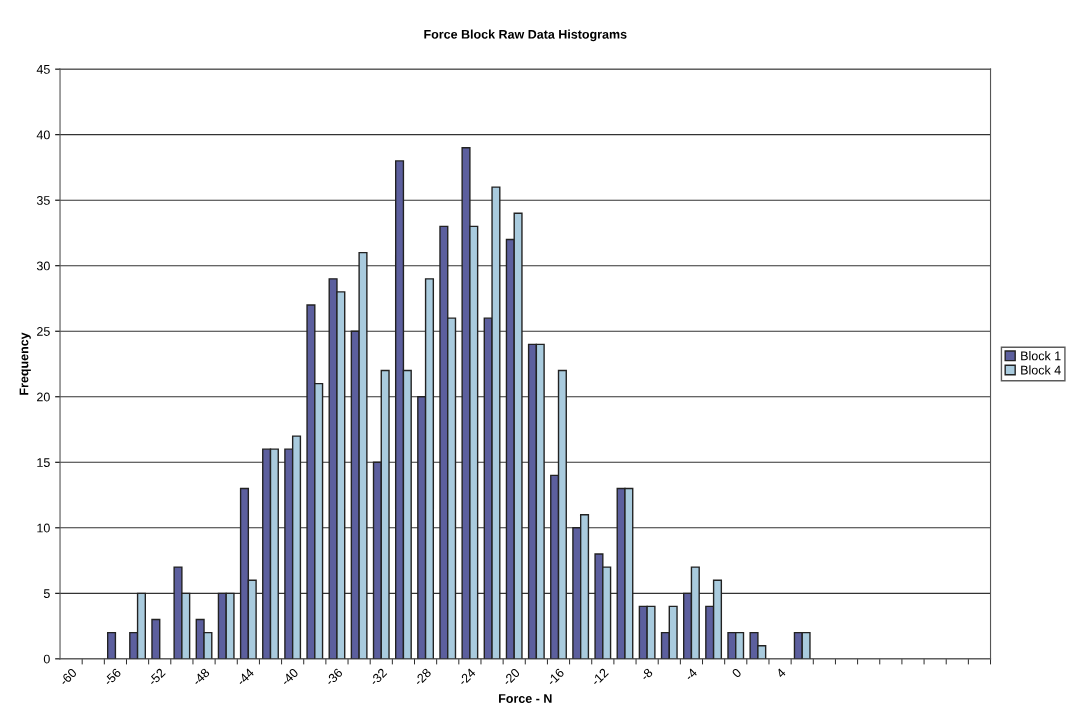  I want to click on legend-label: Block 1, so click(1041, 356).